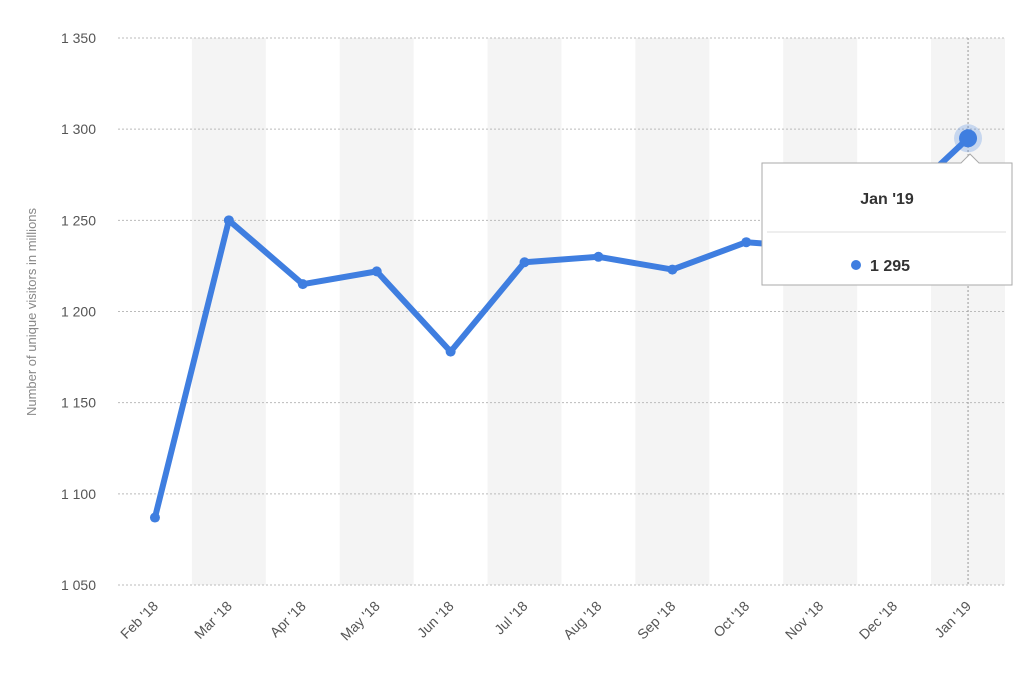 This screenshot has width=1024, height=686. I want to click on x-tick-label: Jul '18, so click(511, 618).